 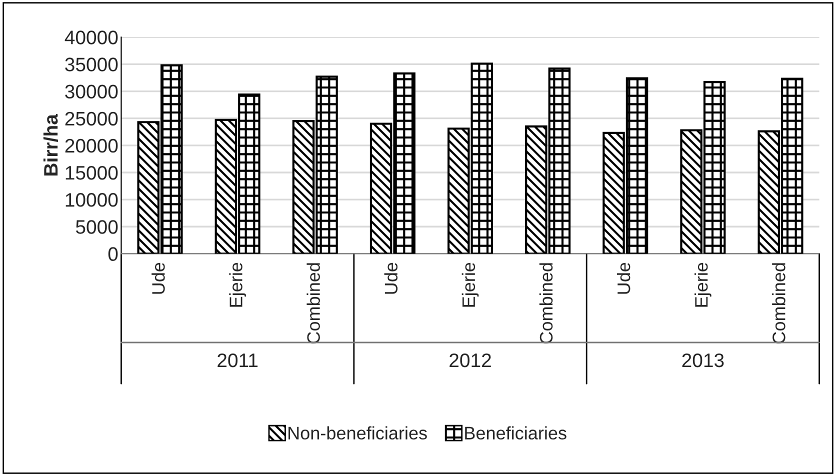 What do you see at coordinates (97, 227) in the screenshot?
I see `y-tick-label: 5000` at bounding box center [97, 227].